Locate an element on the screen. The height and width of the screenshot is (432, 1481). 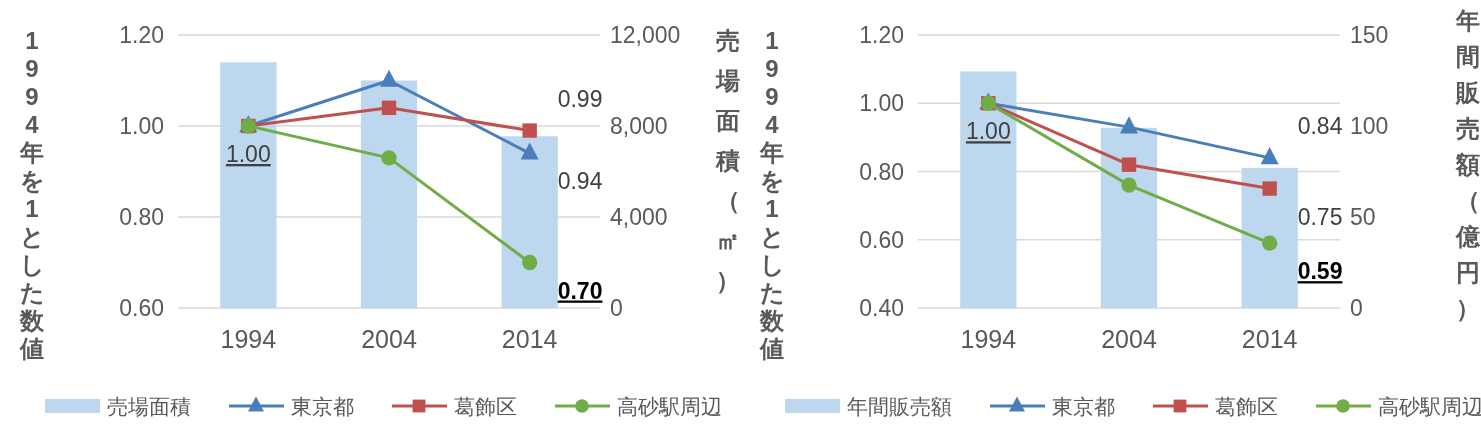
text: 年間販売額（億円） is located at coordinates (1468, 164).